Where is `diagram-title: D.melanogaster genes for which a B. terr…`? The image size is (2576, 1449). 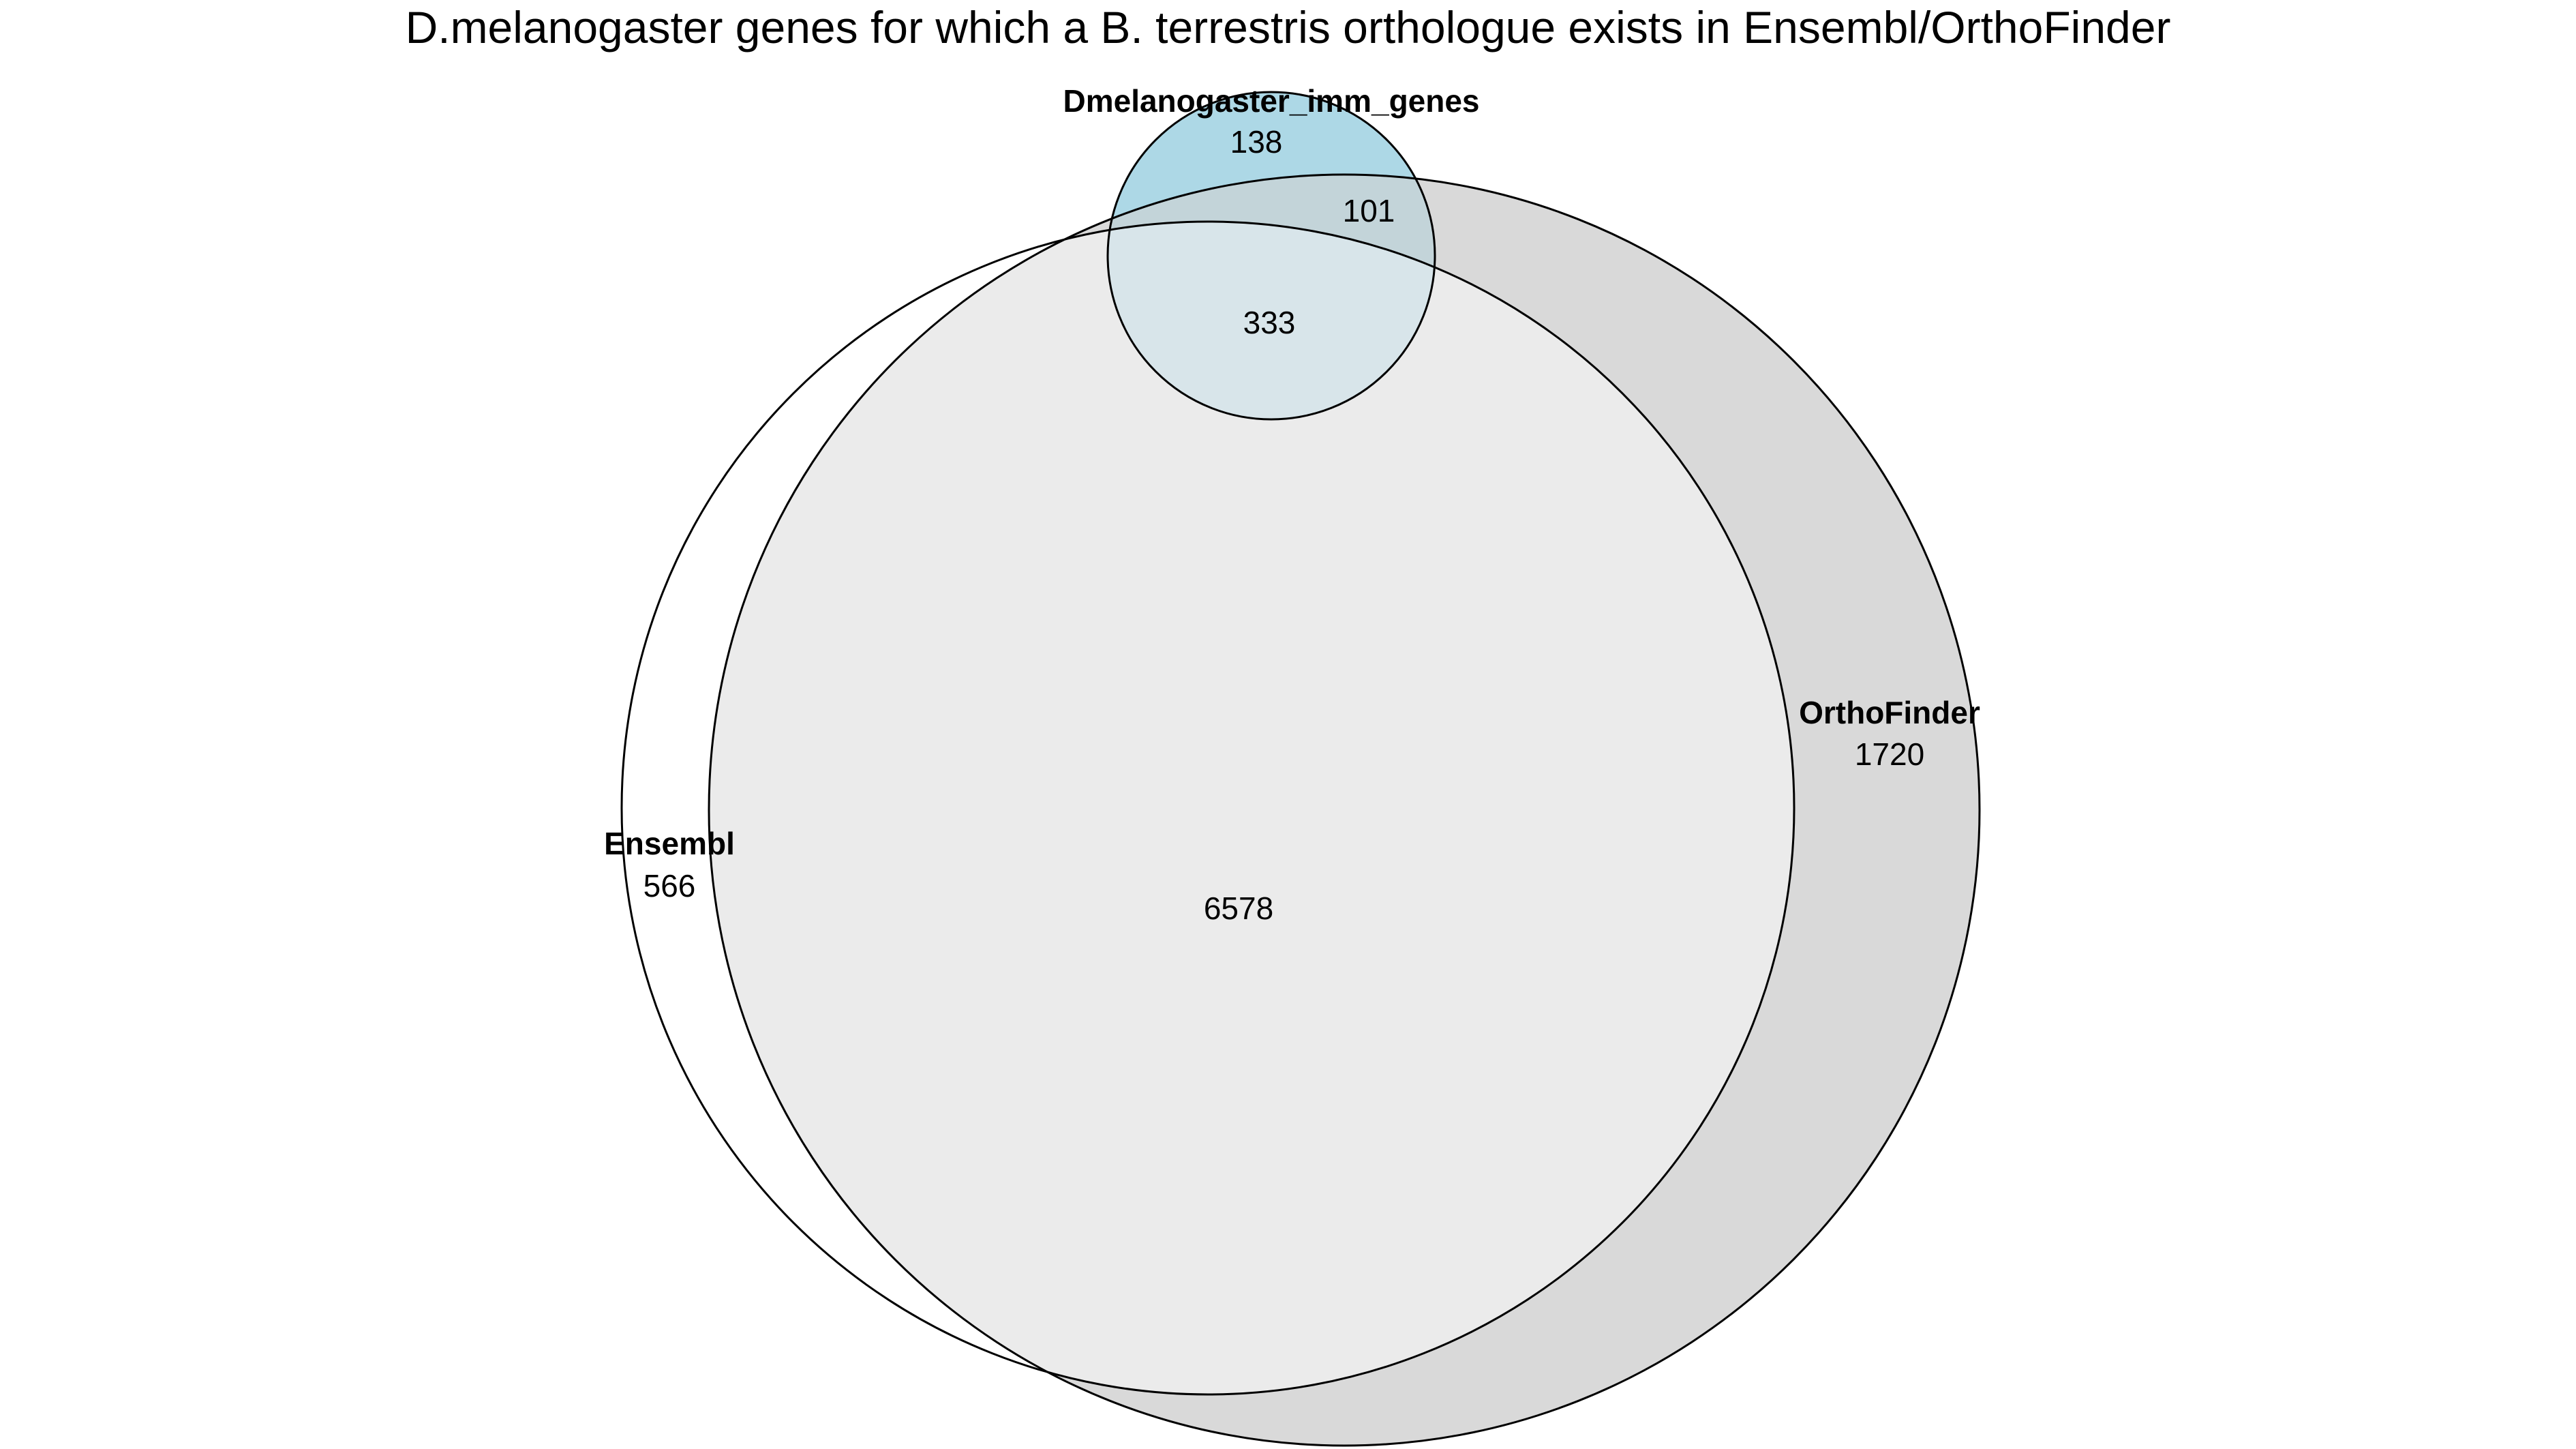
diagram-title: D.melanogaster genes for which a B. terr… is located at coordinates (1288, 28).